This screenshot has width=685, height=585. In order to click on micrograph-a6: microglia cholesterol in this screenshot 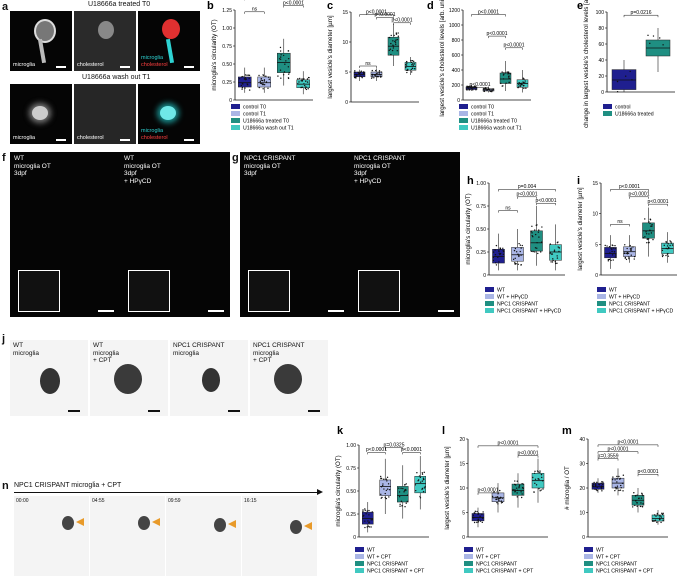, I will do `click(169, 114)`.